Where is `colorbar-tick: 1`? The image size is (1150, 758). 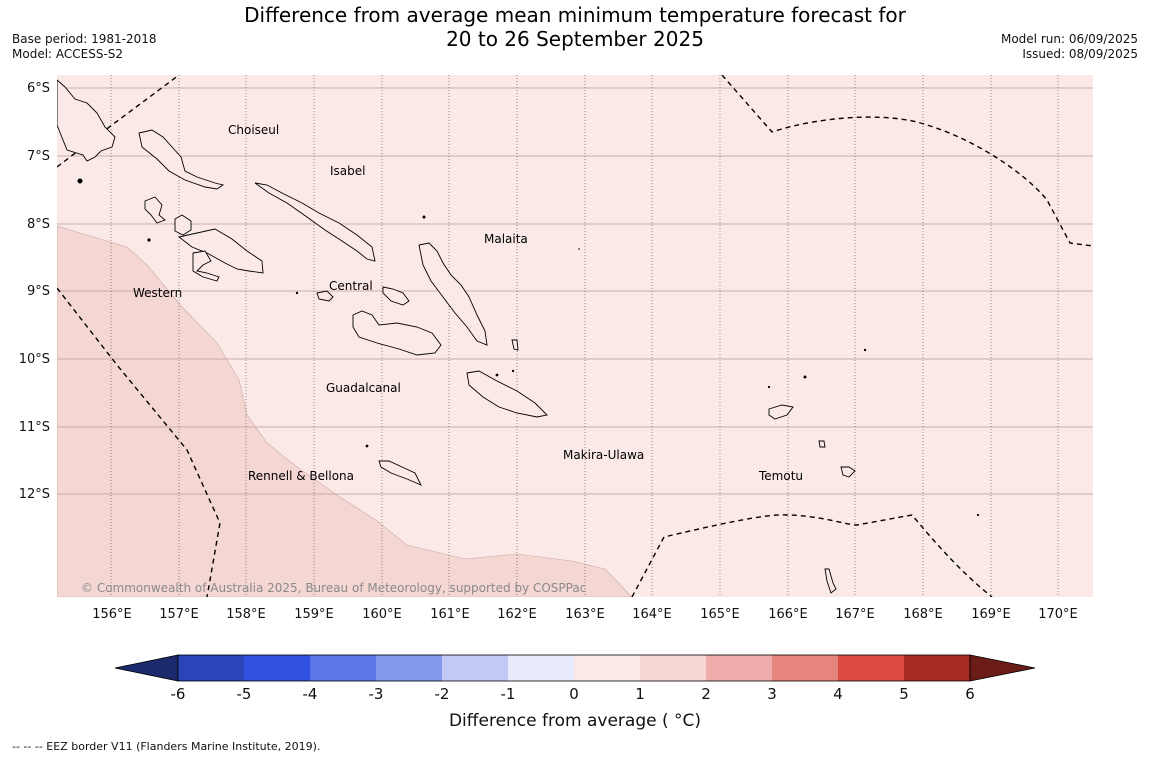
colorbar-tick: 1 is located at coordinates (640, 694).